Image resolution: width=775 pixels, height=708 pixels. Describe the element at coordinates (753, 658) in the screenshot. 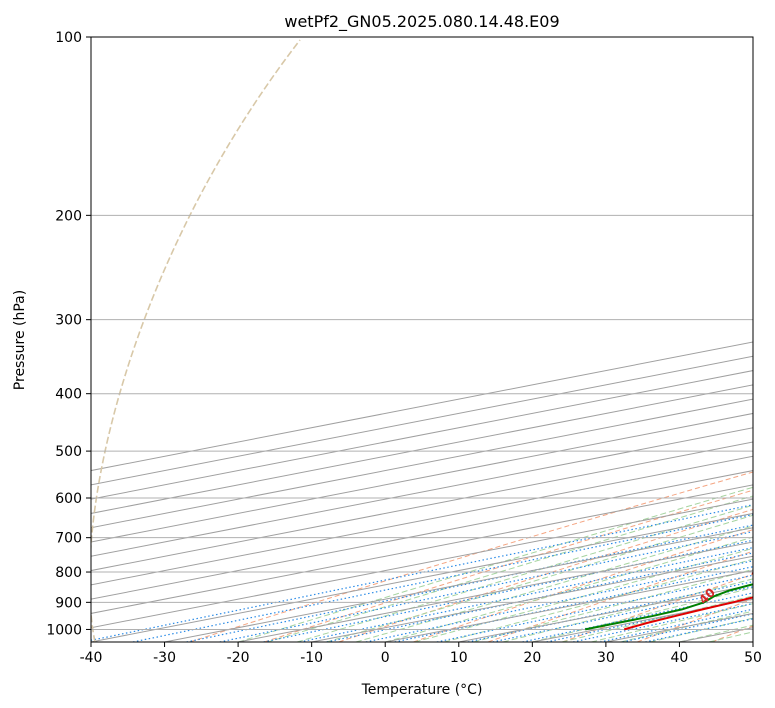

I see `x-tick-label: 50` at that location.